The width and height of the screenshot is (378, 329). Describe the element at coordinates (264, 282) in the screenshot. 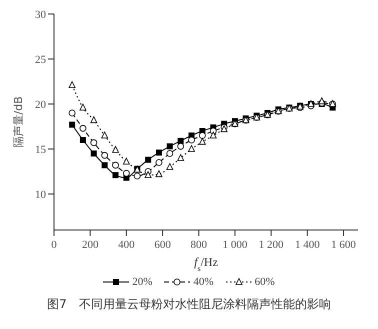

I see `legend-label: 60%` at that location.